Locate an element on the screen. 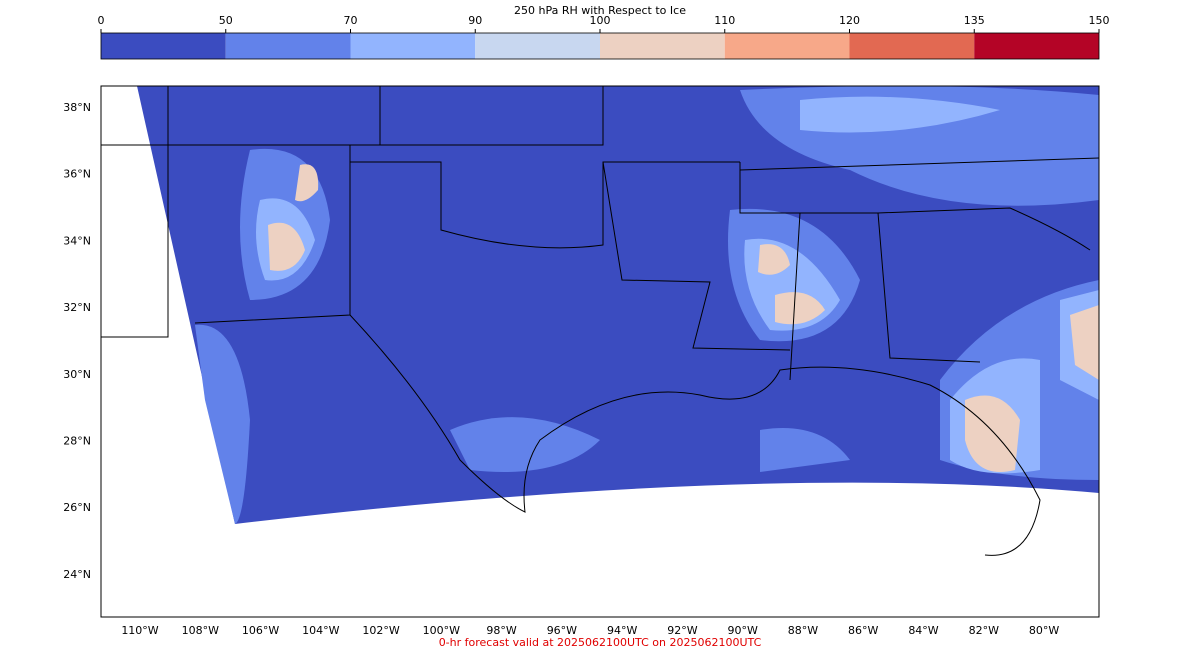 Image resolution: width=1200 pixels, height=650 pixels. longitude-label: 82°W is located at coordinates (984, 630).